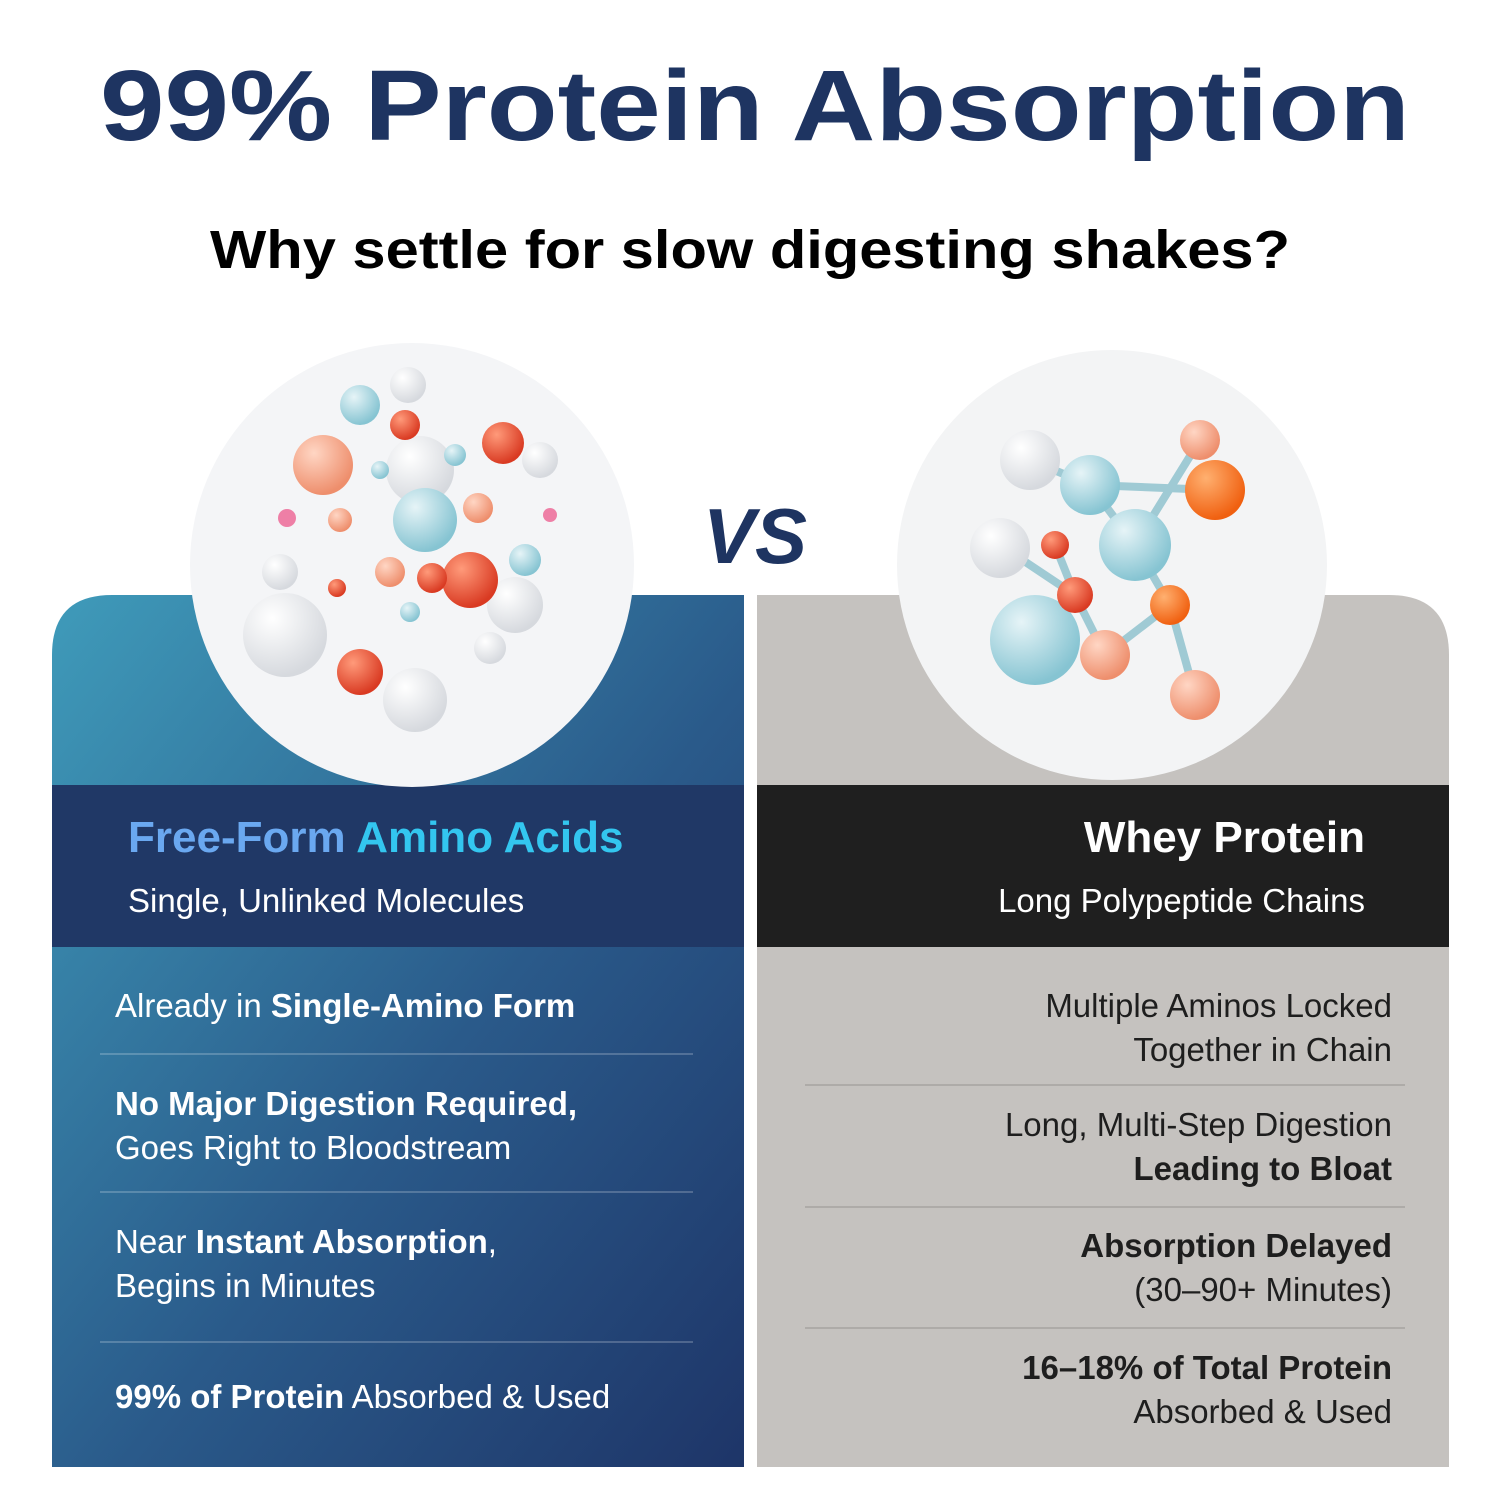  I want to click on item-line: 16–18% of Total Protein, so click(1207, 1367).